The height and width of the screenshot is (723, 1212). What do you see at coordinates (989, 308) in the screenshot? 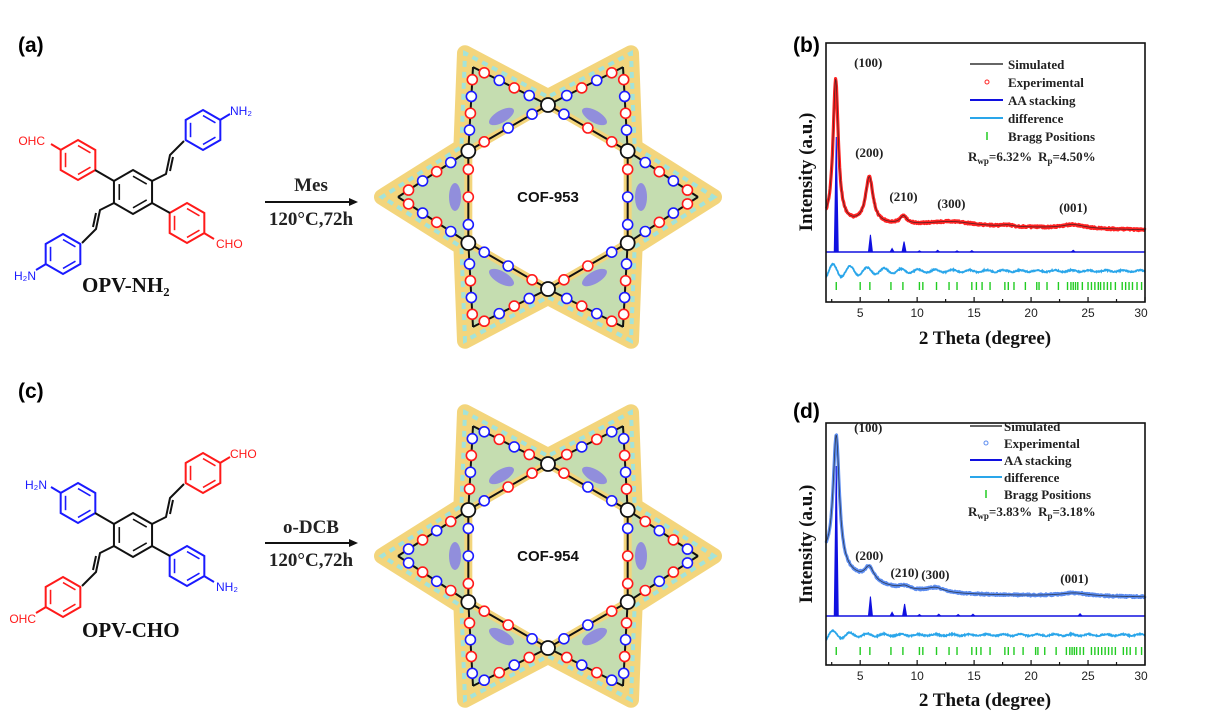
I see `x-axis-ticks: 5 10 15 20 25 30` at bounding box center [989, 308].